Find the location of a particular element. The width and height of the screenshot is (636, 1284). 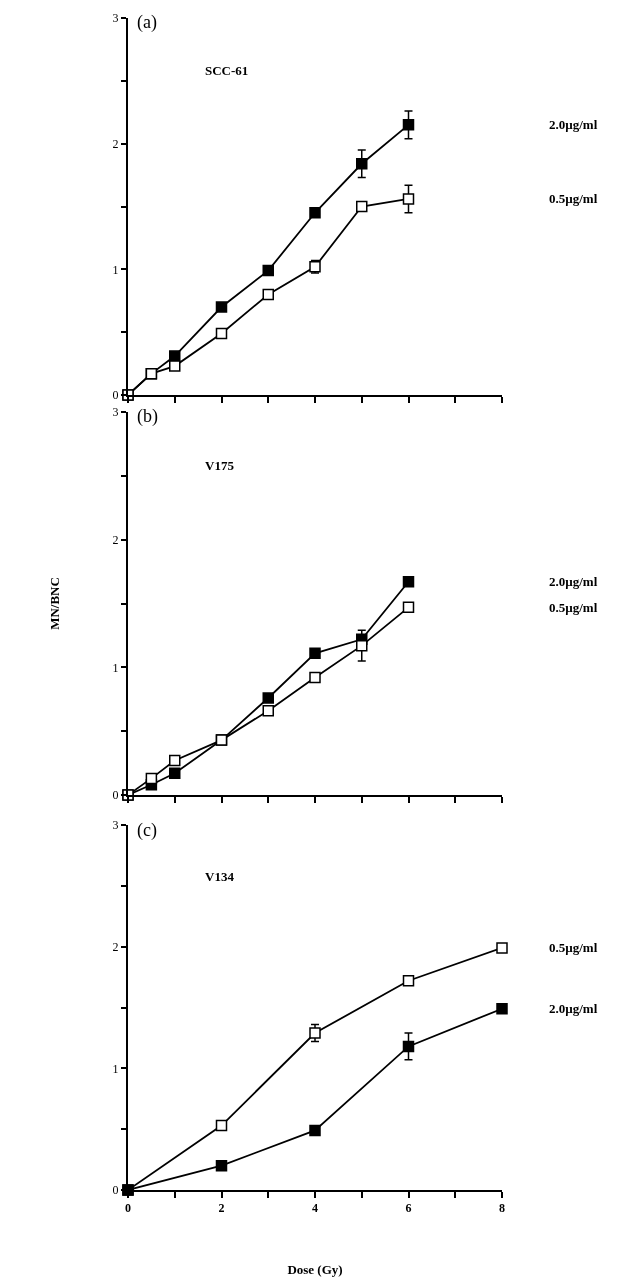

x-tick-label: 2 is located at coordinates (221, 1208).